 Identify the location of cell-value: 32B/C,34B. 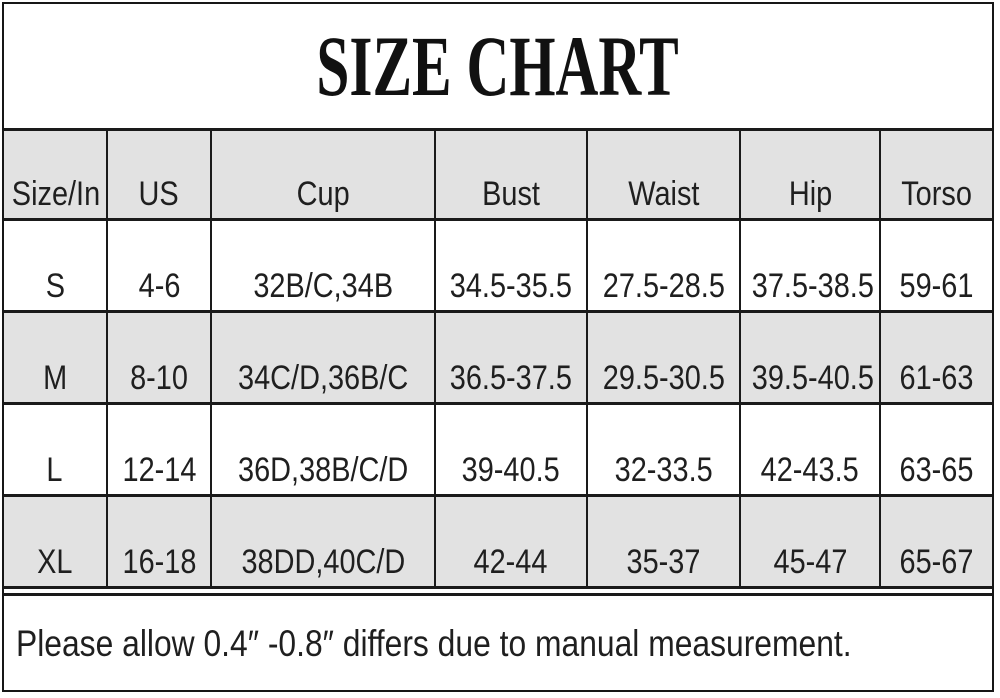
(323, 286).